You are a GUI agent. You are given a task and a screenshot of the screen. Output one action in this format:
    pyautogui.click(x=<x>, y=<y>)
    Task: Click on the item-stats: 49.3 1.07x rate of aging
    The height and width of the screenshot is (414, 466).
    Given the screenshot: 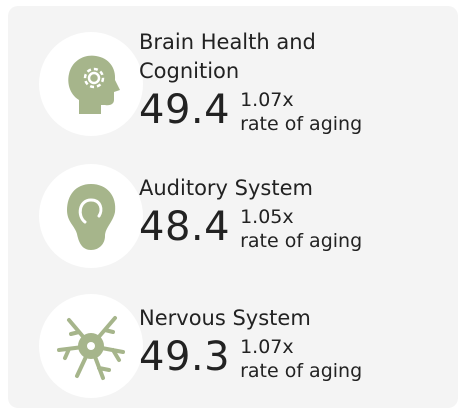 What is the action you would take?
    pyautogui.click(x=254, y=359)
    